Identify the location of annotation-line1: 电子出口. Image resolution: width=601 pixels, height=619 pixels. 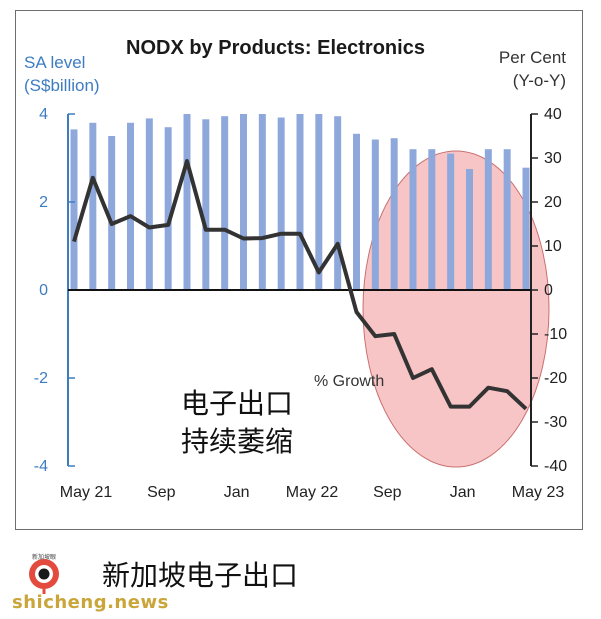
(237, 403).